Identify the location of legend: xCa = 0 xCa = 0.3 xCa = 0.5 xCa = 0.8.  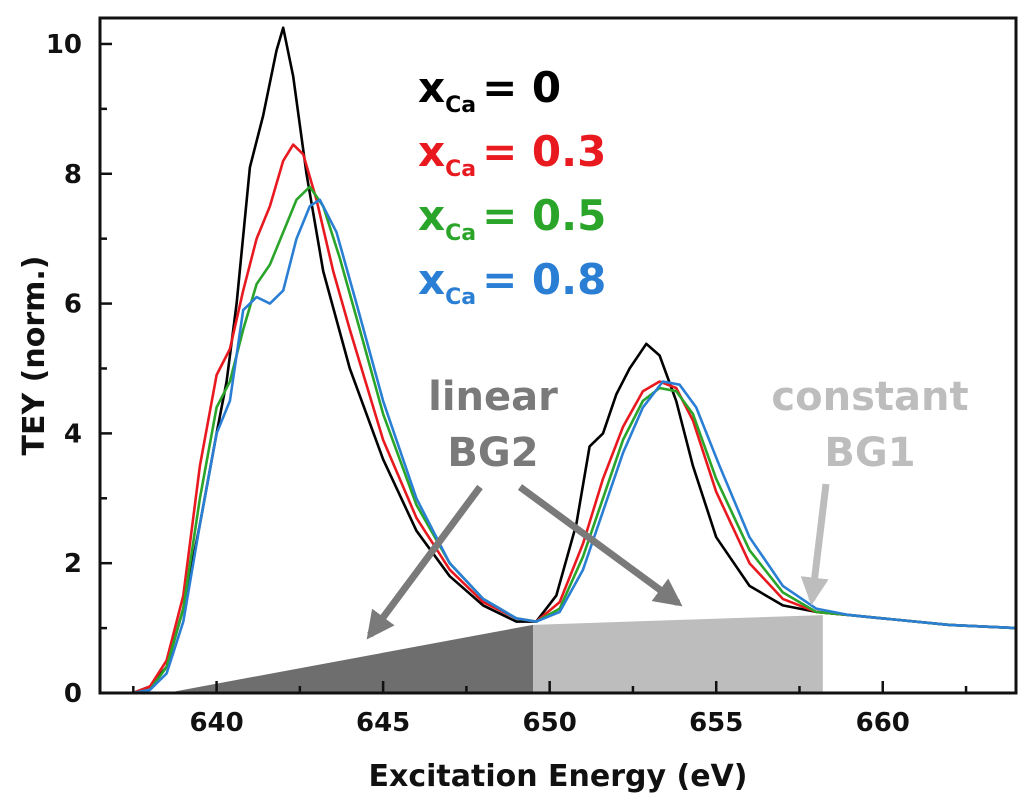
(512, 186).